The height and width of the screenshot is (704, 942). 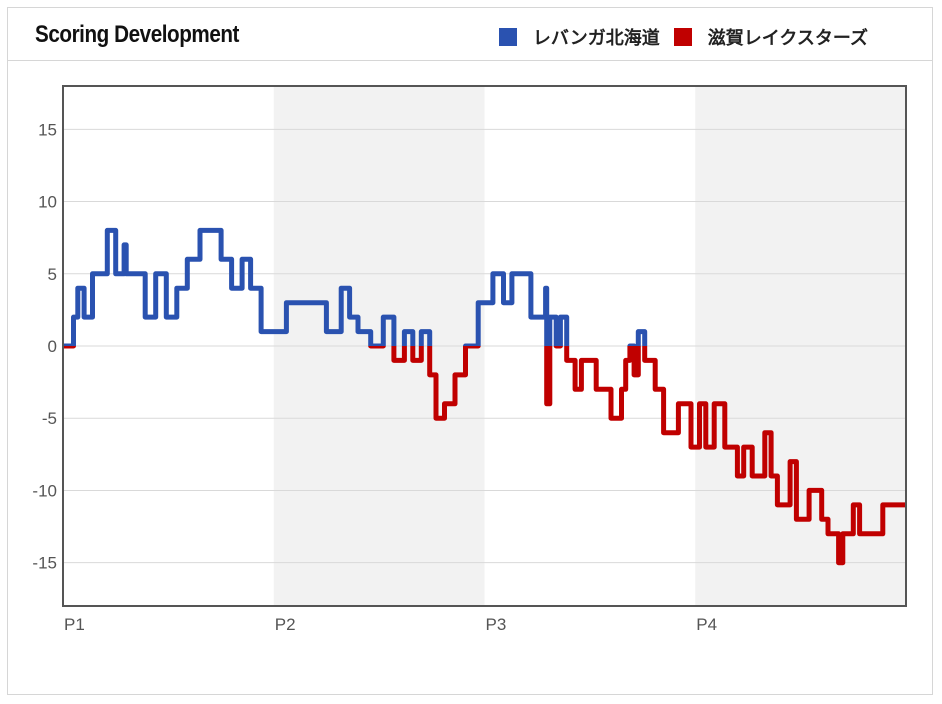 What do you see at coordinates (285, 624) in the screenshot?
I see `x-tick-label-p2: P2` at bounding box center [285, 624].